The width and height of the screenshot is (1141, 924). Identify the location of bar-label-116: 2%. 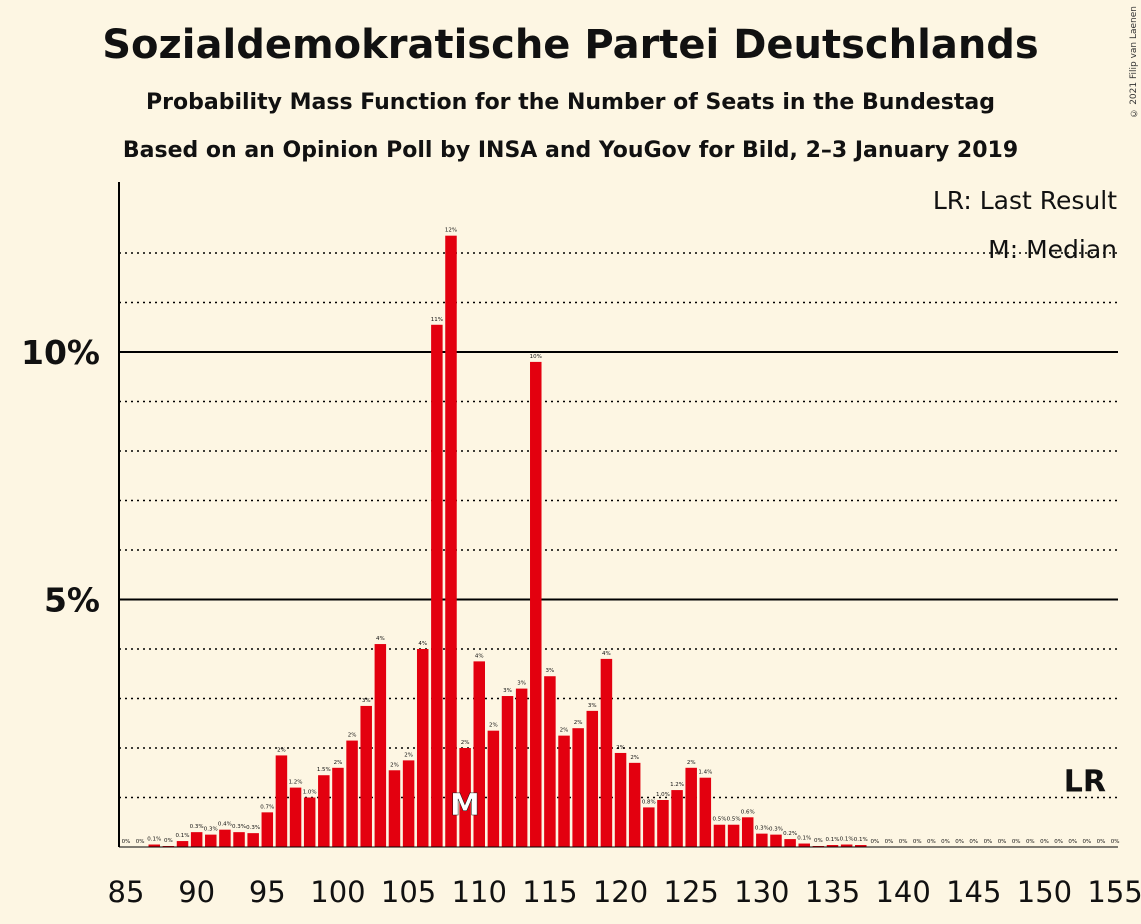
(564, 731).